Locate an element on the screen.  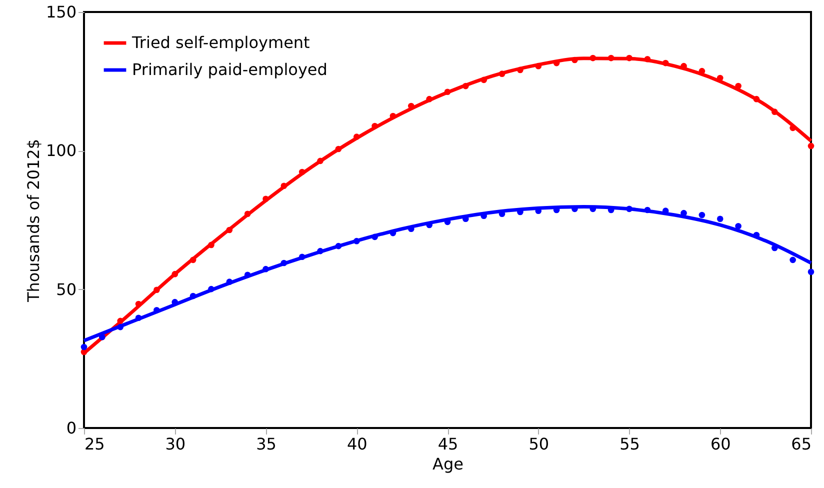
y-tick-label: 100 is located at coordinates (61, 150).